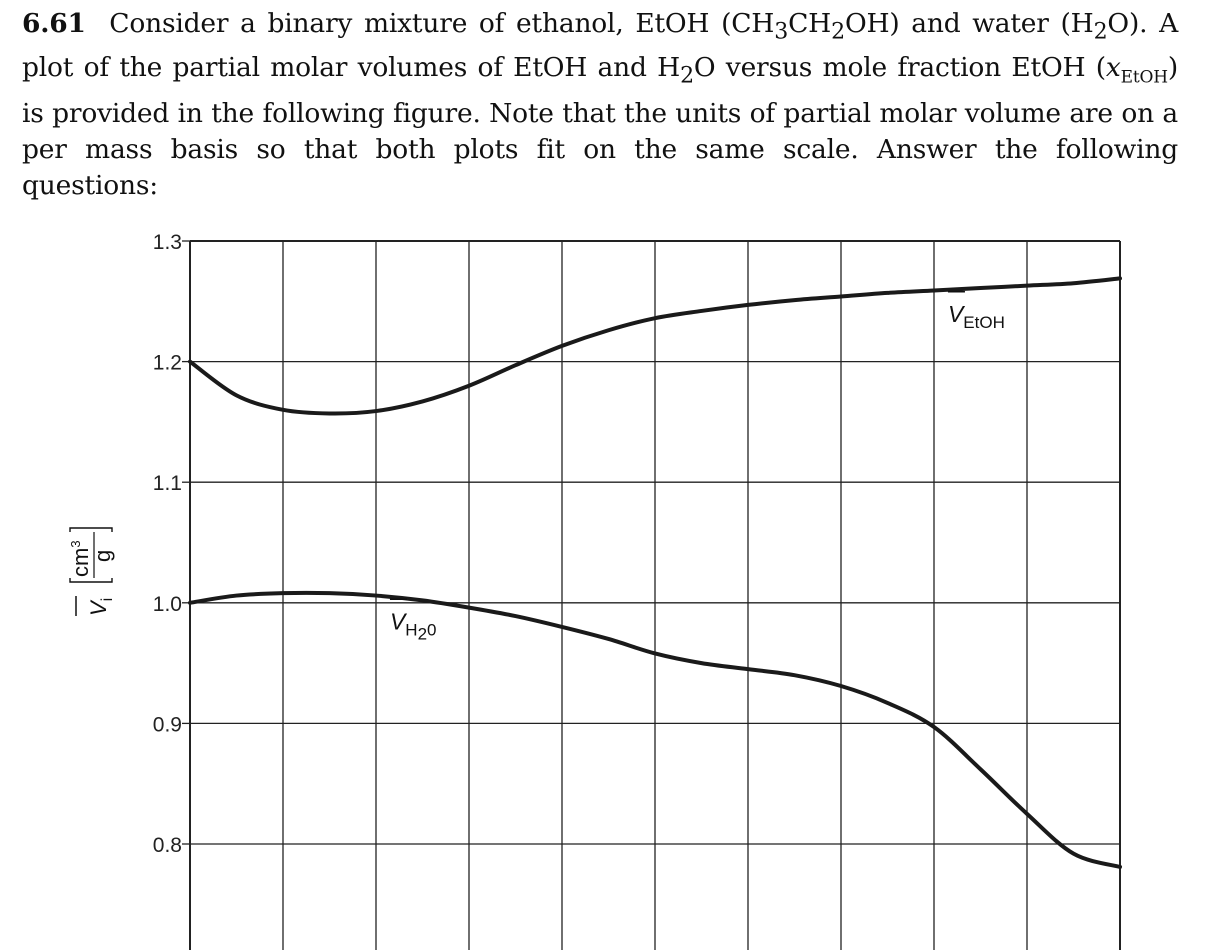  I want to click on y-tick-label: 1.3, so click(167, 242).